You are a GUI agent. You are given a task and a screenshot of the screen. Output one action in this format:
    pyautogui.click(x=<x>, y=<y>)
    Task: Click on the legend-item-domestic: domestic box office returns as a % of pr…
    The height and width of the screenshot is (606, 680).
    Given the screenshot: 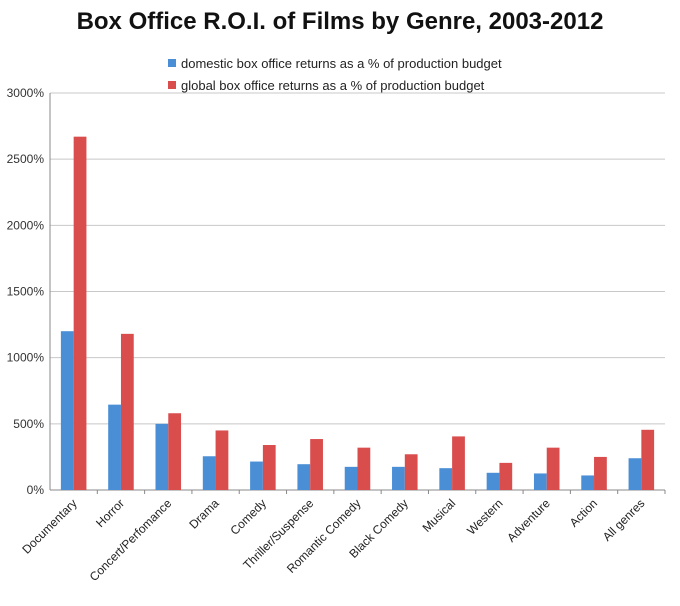 What is the action you would take?
    pyautogui.click(x=335, y=63)
    